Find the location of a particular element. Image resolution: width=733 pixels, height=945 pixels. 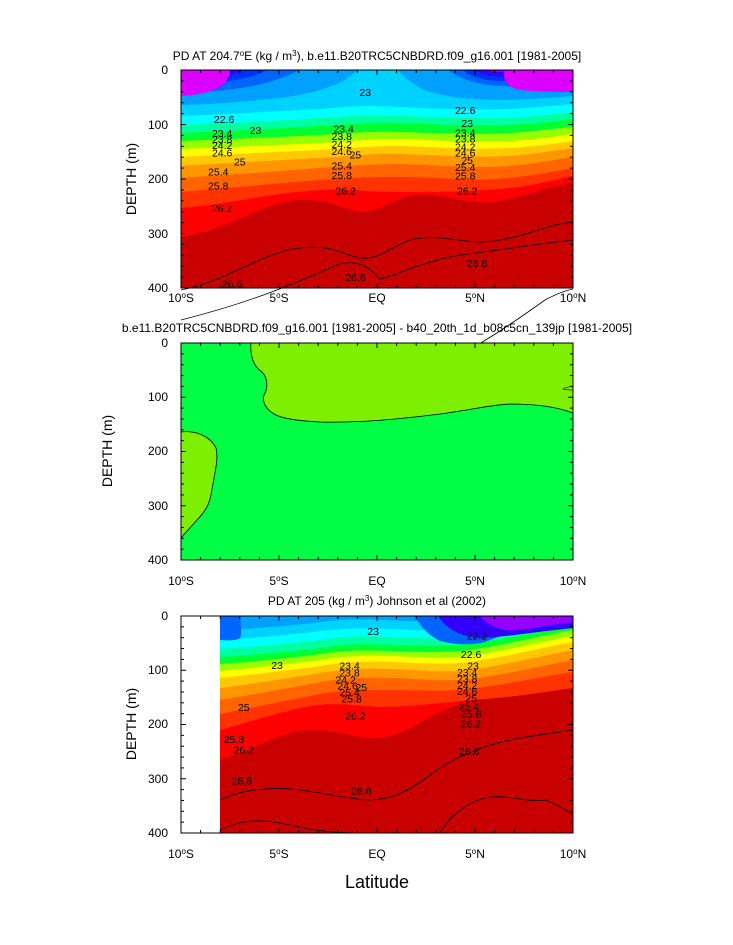

panel-1-x-axis: 10oS 5oS EQ 5oN 10oN is located at coordinates (377, 298).